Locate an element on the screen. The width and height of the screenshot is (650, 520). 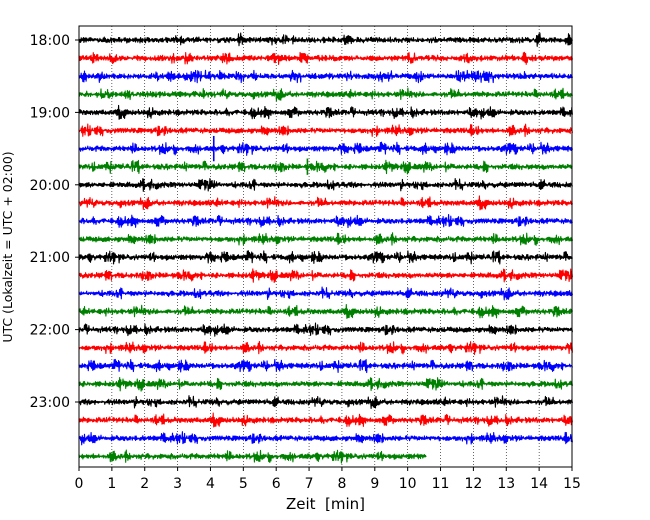
x-tick-label: 14 is located at coordinates (539, 484).